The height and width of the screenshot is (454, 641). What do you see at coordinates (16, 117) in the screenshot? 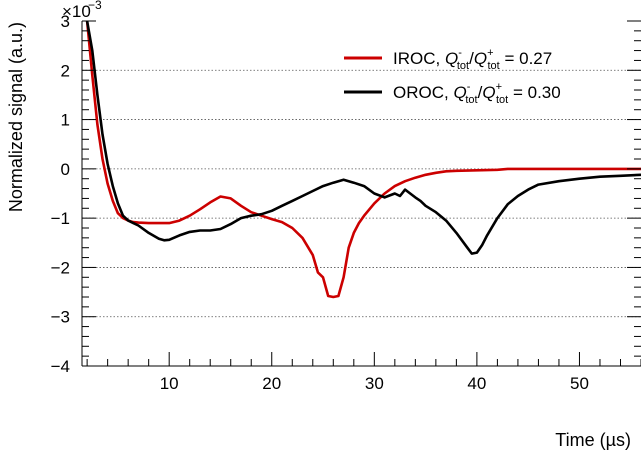
I see `y-axis-title: Normalized signal (a.u.)` at bounding box center [16, 117].